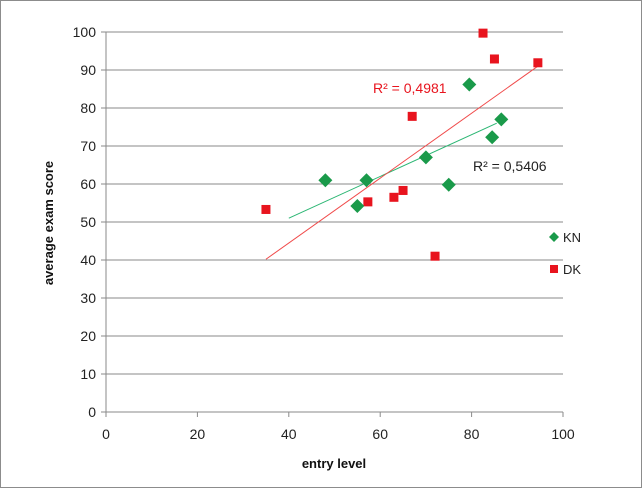 Image resolution: width=642 pixels, height=492 pixels. I want to click on y-tick-label: 80, so click(88, 108).